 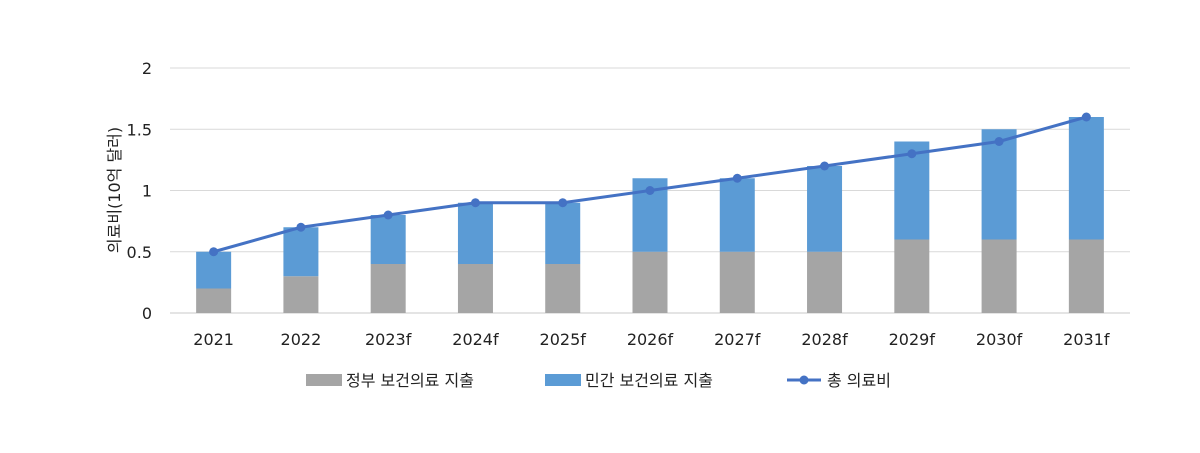 What do you see at coordinates (804, 380) in the screenshot?
I see `legend-marker` at bounding box center [804, 380].